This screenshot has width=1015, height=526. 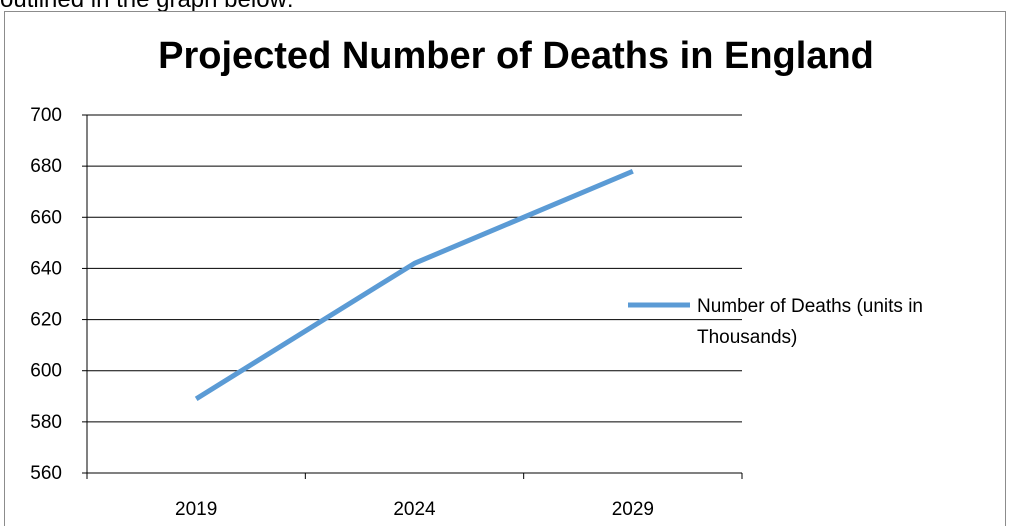 I want to click on legend: Number of Deaths (units in Thousands), so click(x=775, y=322).